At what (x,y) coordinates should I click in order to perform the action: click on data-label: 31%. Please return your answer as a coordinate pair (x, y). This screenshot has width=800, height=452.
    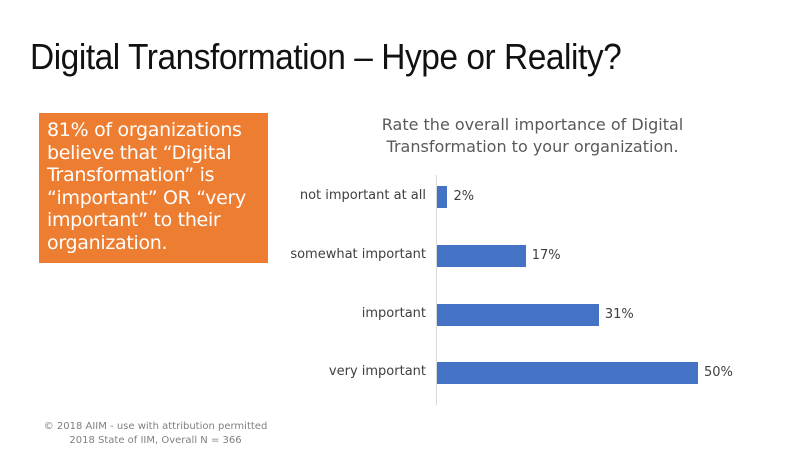
    Looking at the image, I should click on (619, 314).